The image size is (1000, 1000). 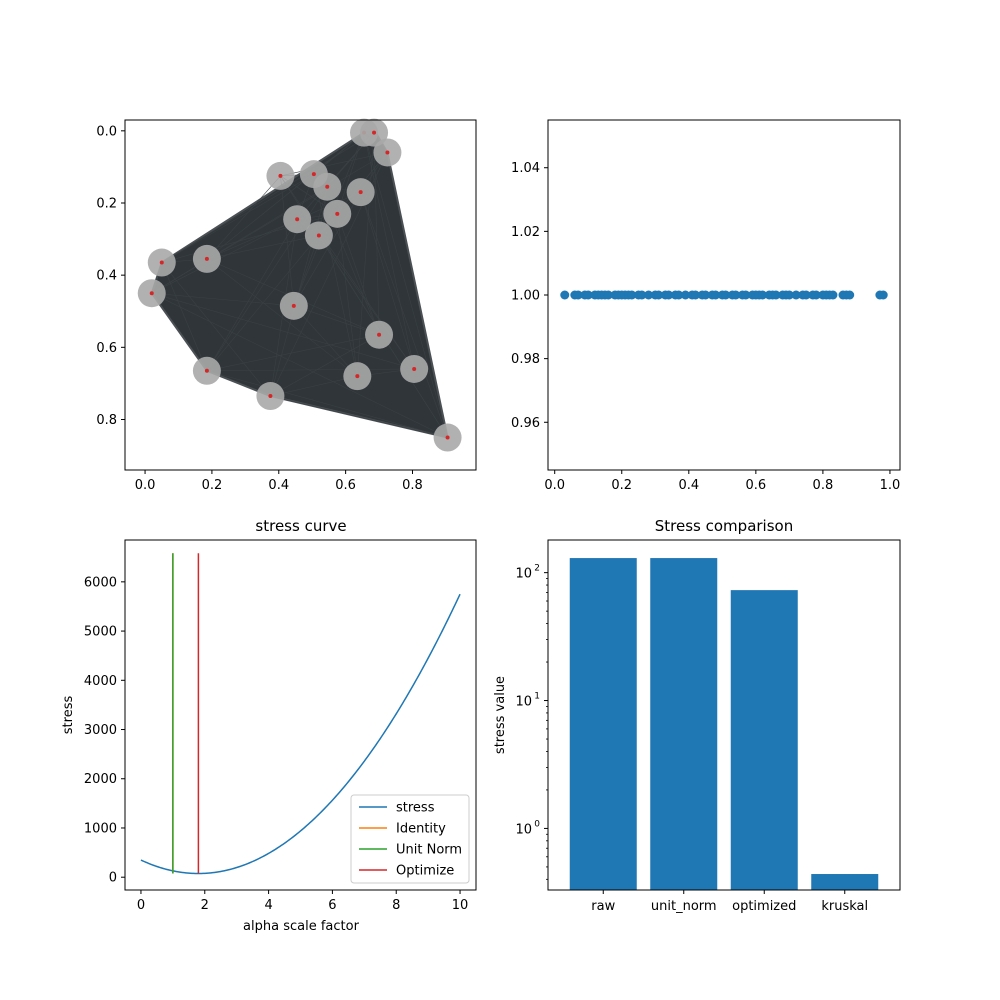 What do you see at coordinates (104, 779) in the screenshot?
I see `stress-curve-ytick: 2000` at bounding box center [104, 779].